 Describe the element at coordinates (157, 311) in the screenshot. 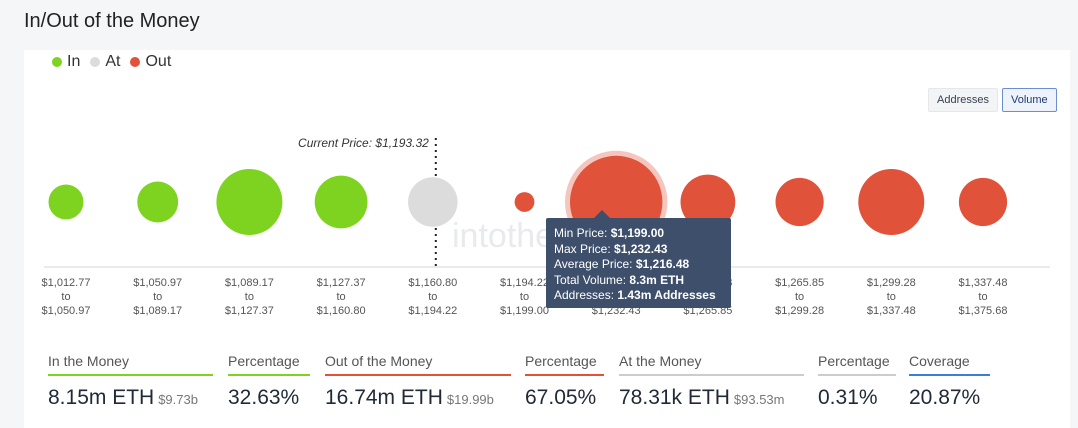

I see `tick-label-to: $1,089.17` at that location.